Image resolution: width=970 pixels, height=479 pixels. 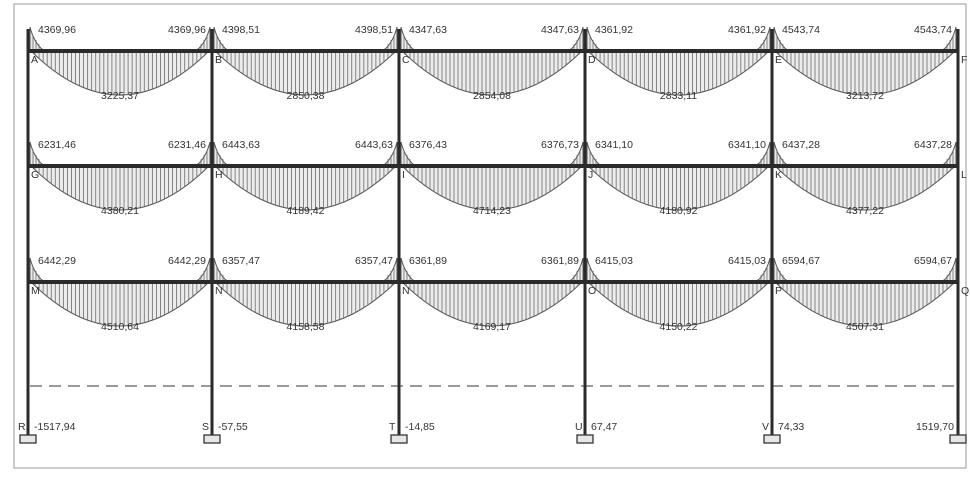 I want to click on moment-right-label: 6437,28, so click(x=933, y=145).